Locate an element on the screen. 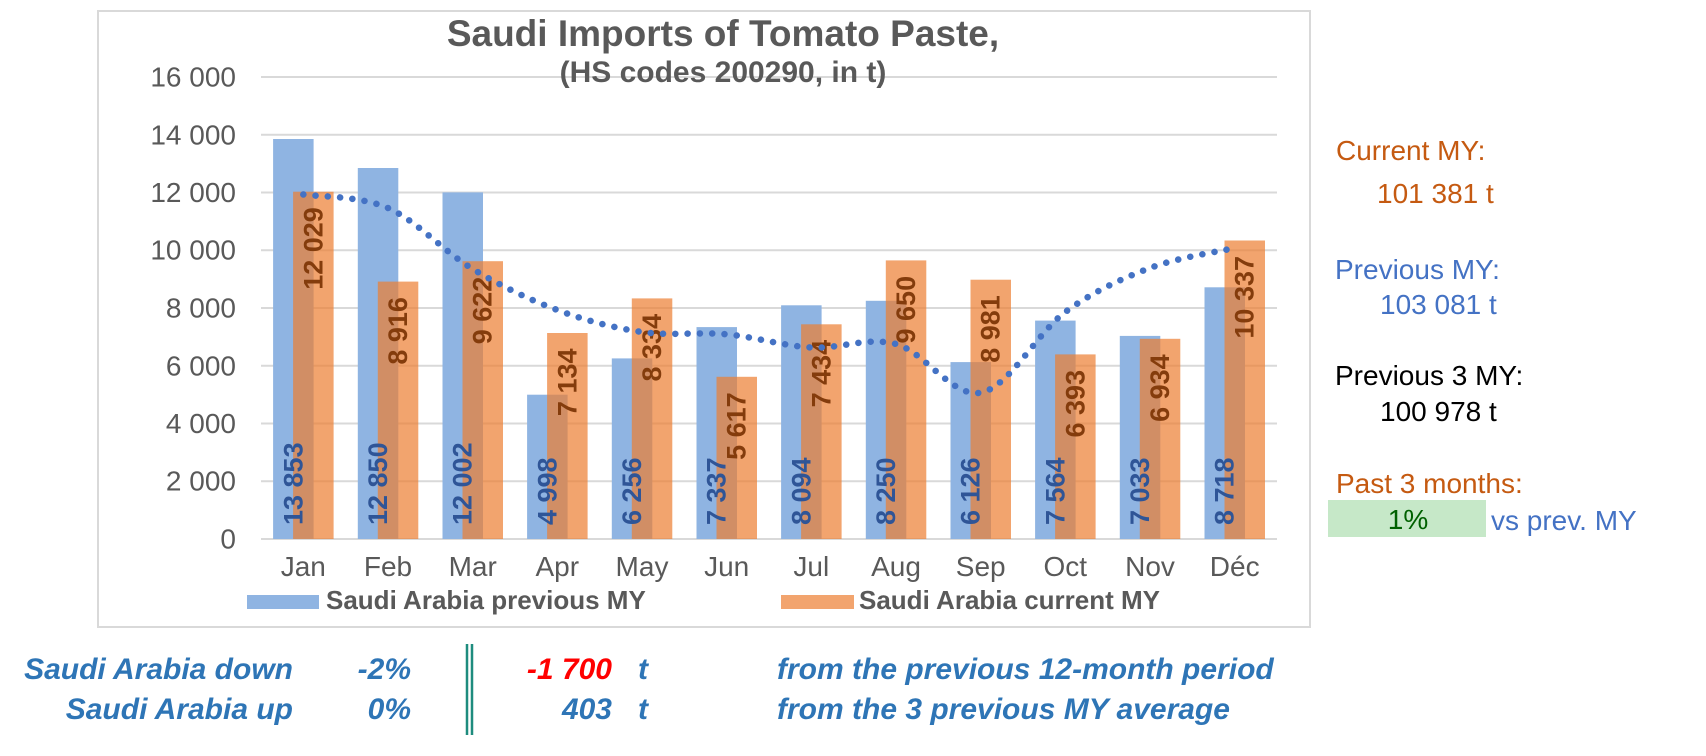 This screenshot has width=1706, height=756. svg-text: 8 000 is located at coordinates (201, 308).